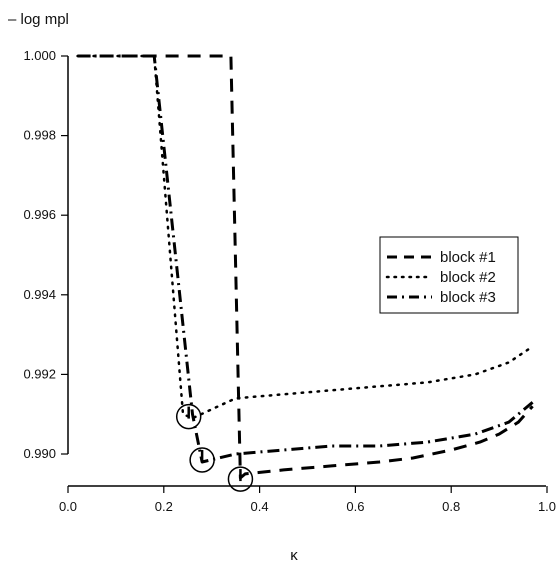  What do you see at coordinates (39, 453) in the screenshot?
I see `y-tick-label-0: 0.990` at bounding box center [39, 453].